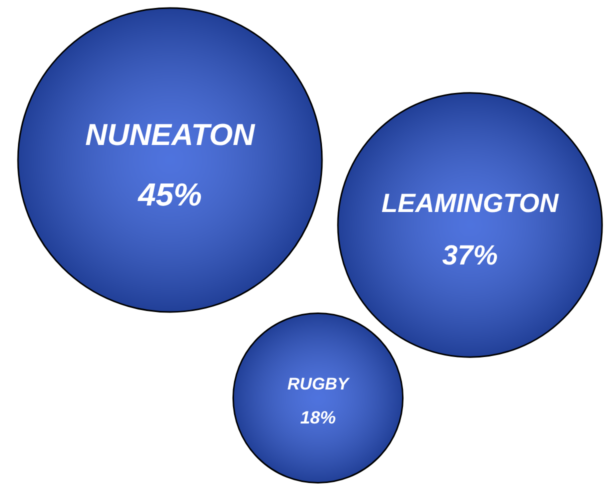 The width and height of the screenshot is (605, 486). I want to click on category-label: LEAMINGTON, so click(470, 203).